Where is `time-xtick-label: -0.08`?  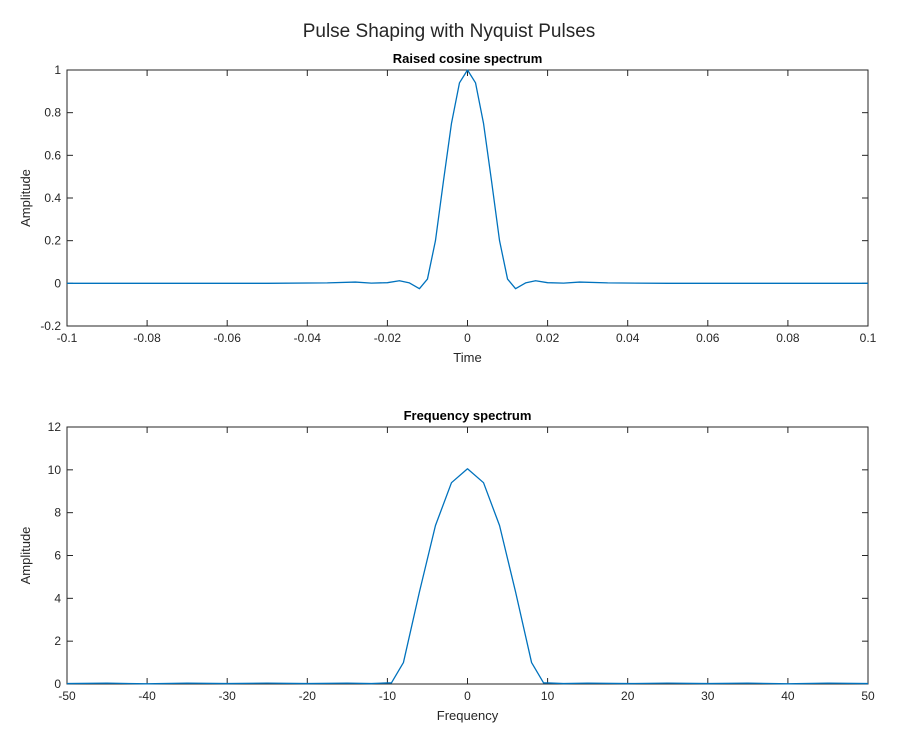 time-xtick-label: -0.08 is located at coordinates (147, 338).